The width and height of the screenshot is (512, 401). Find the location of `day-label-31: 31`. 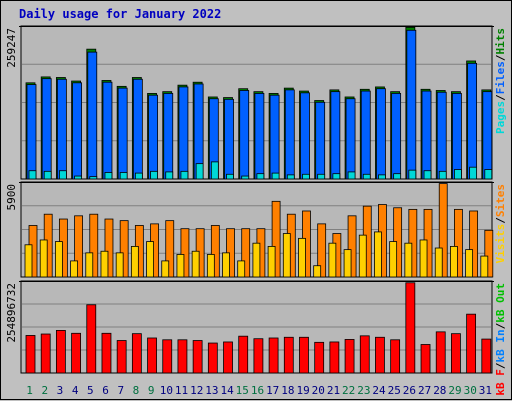

day-label-31: 31 is located at coordinates (485, 390).